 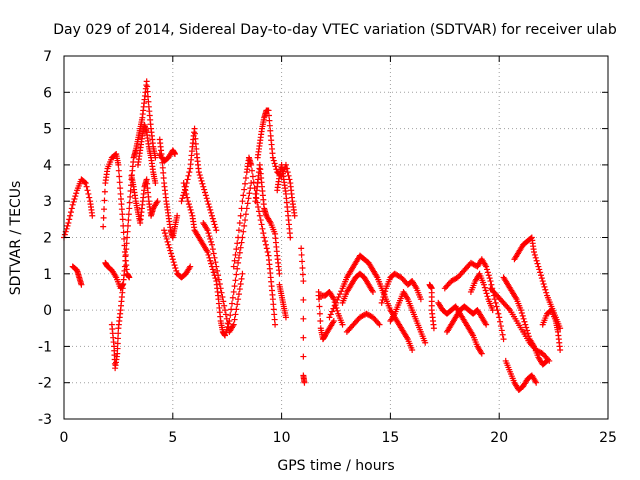 I want to click on series-track-j, so click(x=167, y=156).